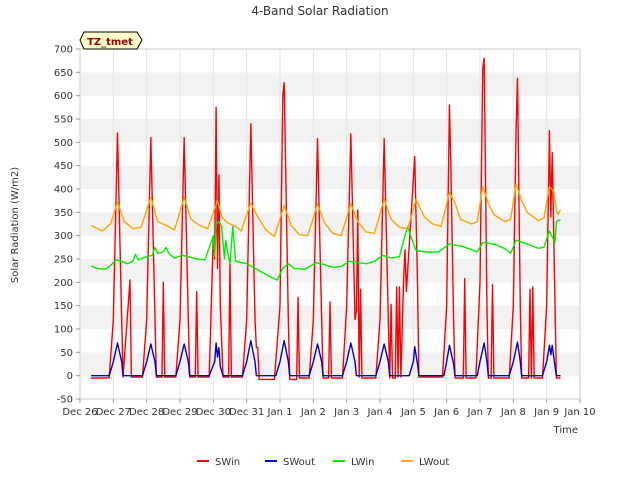 The width and height of the screenshot is (640, 480). Describe the element at coordinates (446, 412) in the screenshot. I see `x-tick-label: Jan 6` at that location.